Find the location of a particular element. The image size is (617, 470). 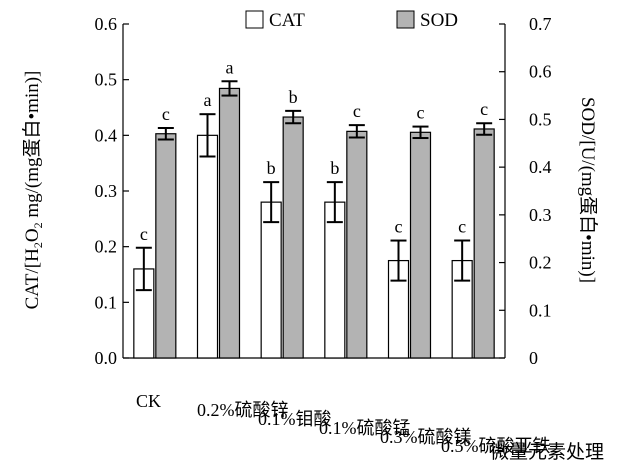

right-tick-label: 0.4 is located at coordinates (540, 167).